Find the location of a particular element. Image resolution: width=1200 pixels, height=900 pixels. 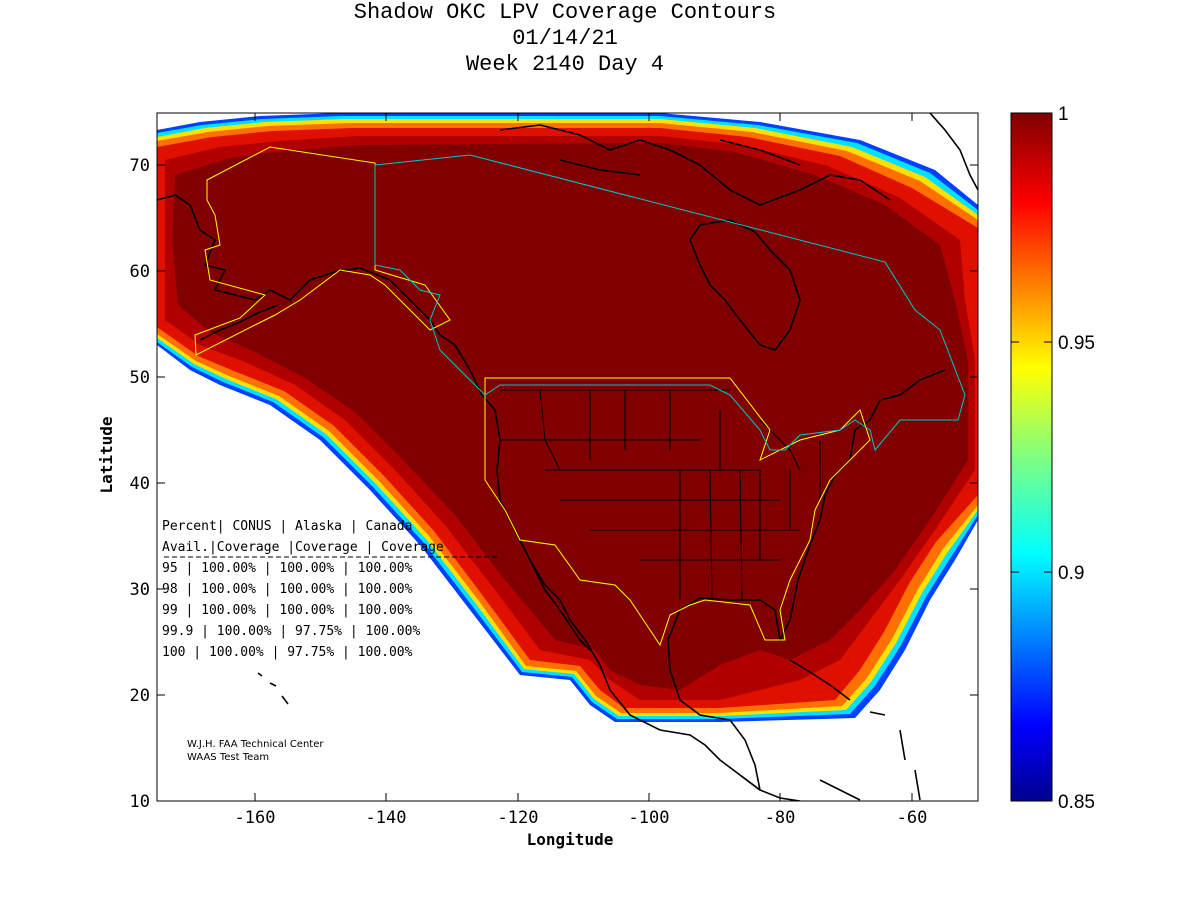

x-tick-label: -60 is located at coordinates (912, 818).